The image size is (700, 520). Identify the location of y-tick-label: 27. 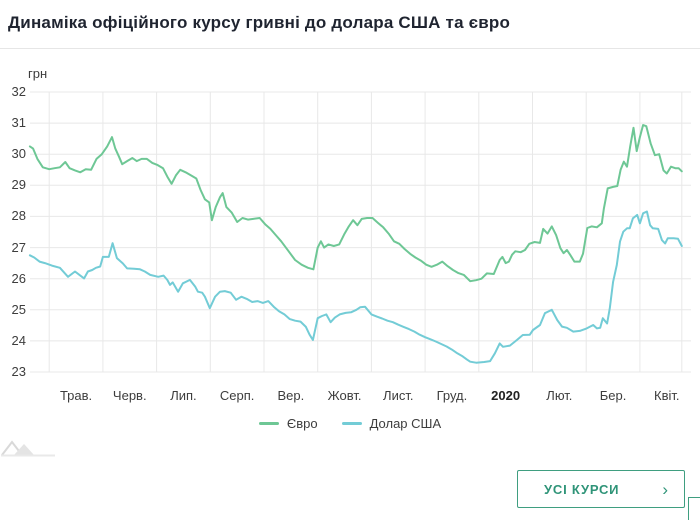
(18, 247).